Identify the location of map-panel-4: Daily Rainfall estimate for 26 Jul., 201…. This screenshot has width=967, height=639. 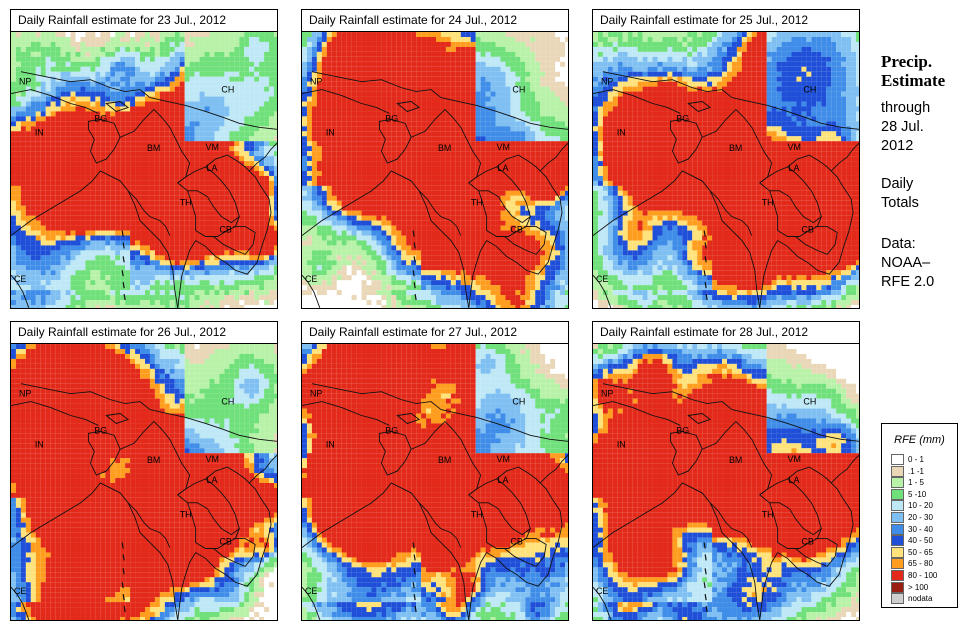
(144, 471).